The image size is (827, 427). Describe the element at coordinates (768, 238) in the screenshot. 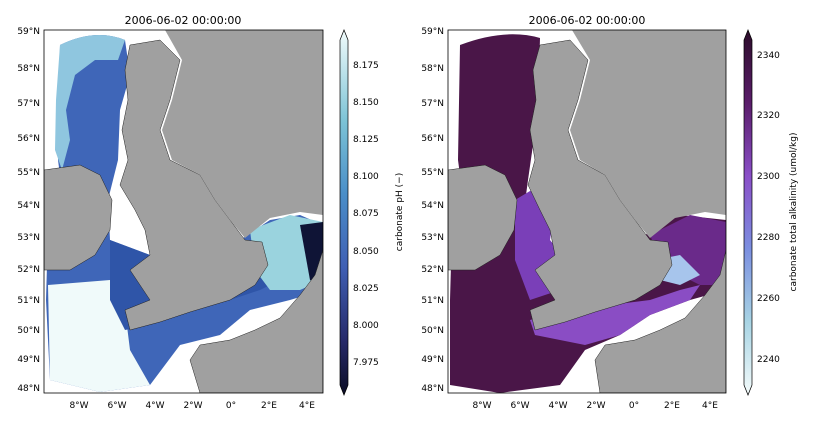

I see `right-cbar-tick: 2280` at that location.